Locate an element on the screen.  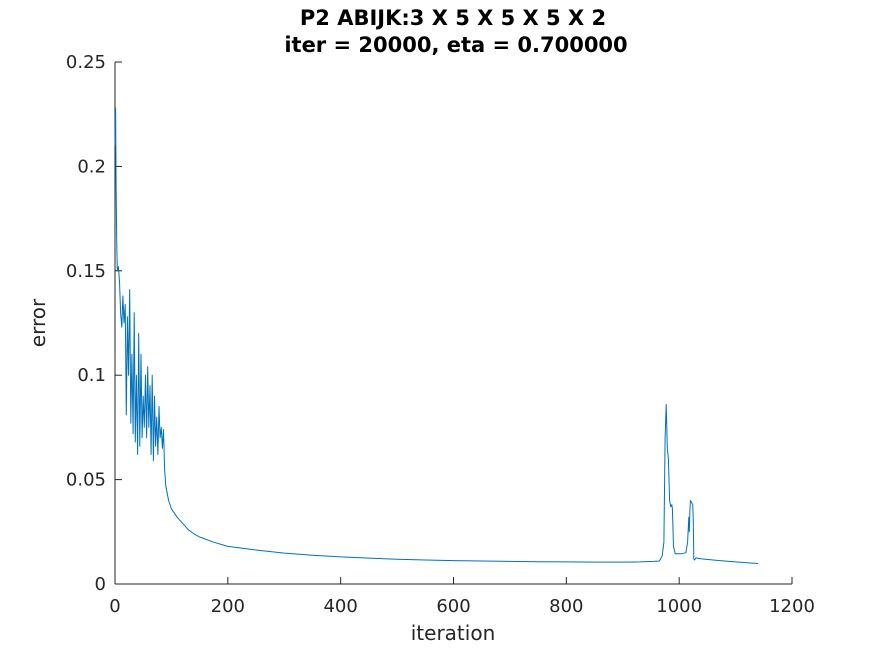
x-tick-label: 0 is located at coordinates (114, 606).